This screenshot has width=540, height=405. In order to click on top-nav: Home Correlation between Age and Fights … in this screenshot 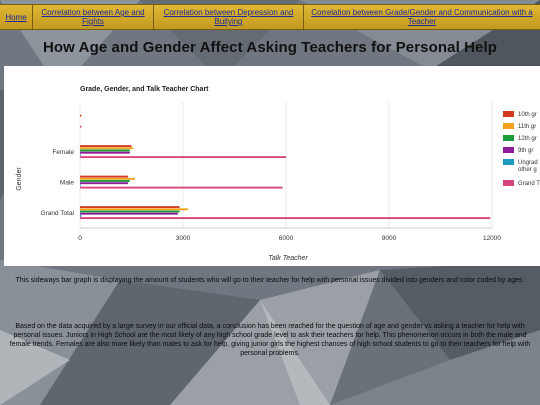, I will do `click(270, 17)`.